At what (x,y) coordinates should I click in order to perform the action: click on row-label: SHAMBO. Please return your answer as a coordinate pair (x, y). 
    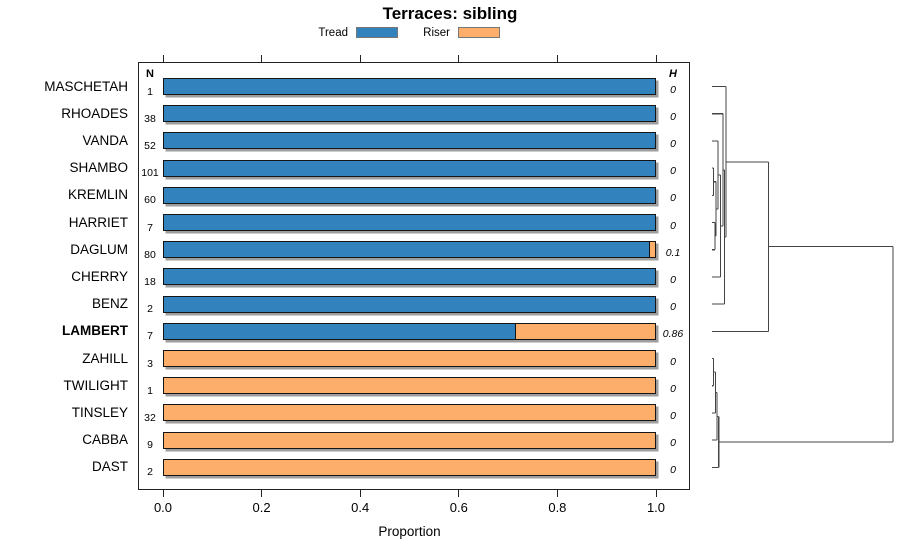
    Looking at the image, I should click on (98, 168).